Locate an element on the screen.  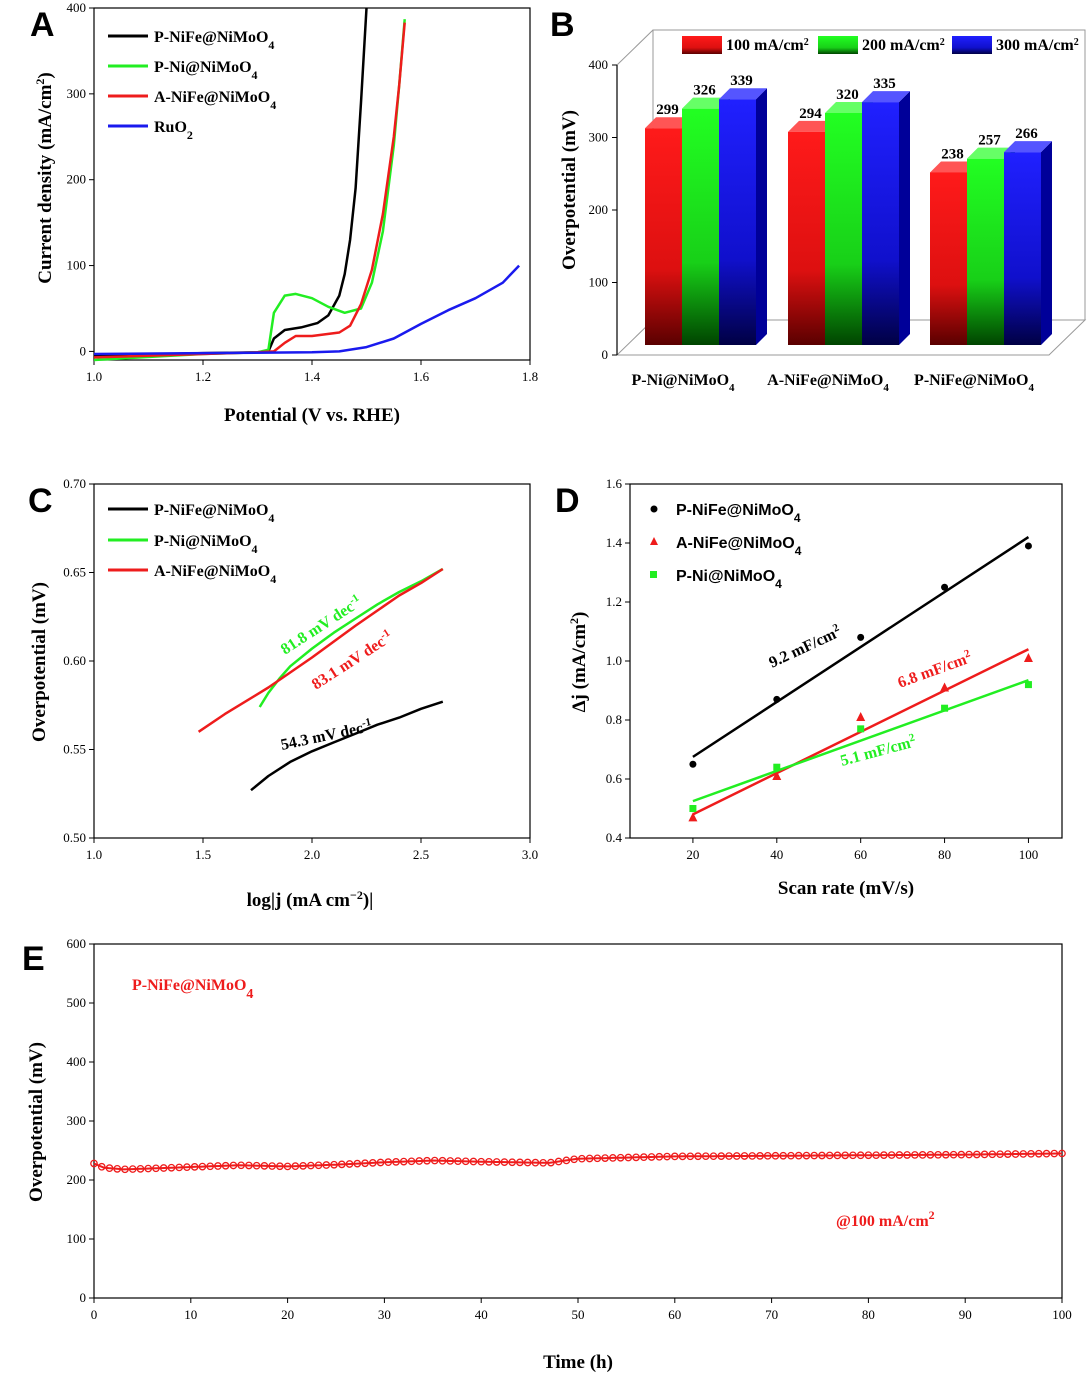
legend-a-pni: P-Ni@NiMoO4 is located at coordinates (206, 70).